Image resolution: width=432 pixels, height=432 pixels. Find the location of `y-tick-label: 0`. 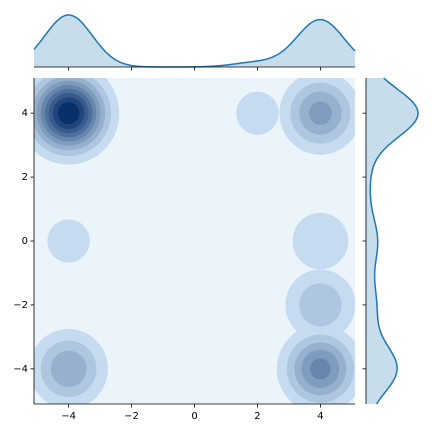

y-tick-label: 0 is located at coordinates (25, 241).